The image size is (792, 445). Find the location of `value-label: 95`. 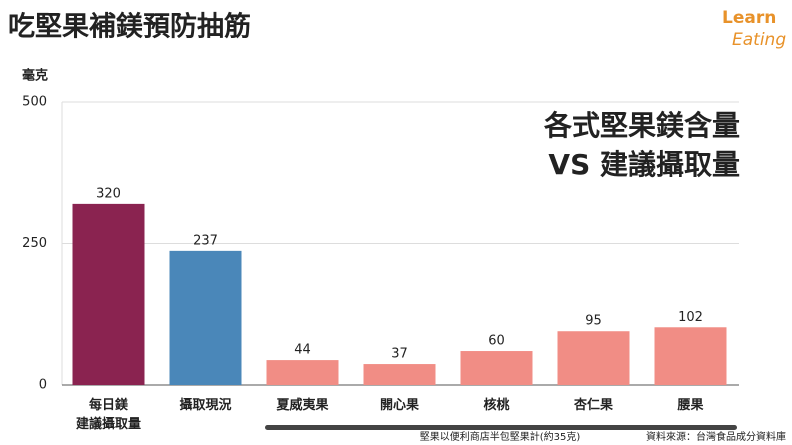

value-label: 95 is located at coordinates (593, 321).